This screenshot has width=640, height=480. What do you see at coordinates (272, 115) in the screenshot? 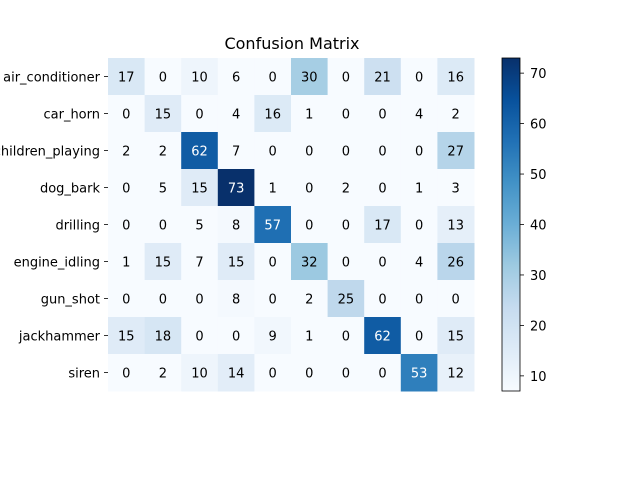
I see `cell-value-label: 16` at bounding box center [272, 115].